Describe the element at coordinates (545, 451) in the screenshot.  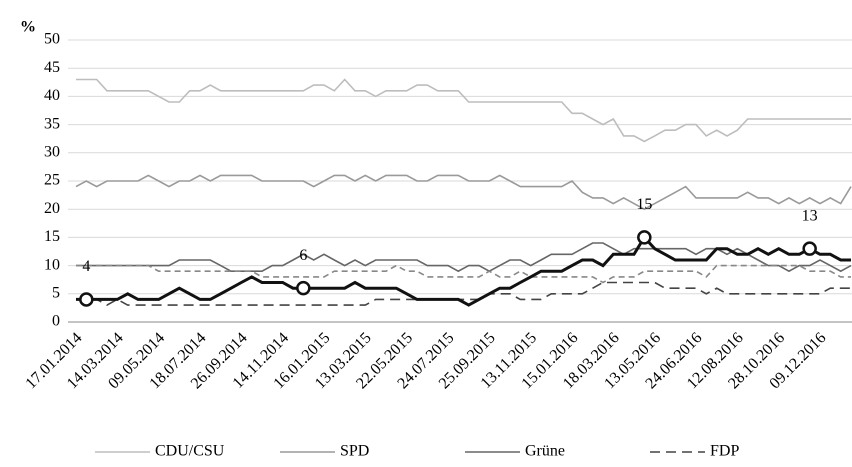
I see `legend-label: Grüne` at that location.